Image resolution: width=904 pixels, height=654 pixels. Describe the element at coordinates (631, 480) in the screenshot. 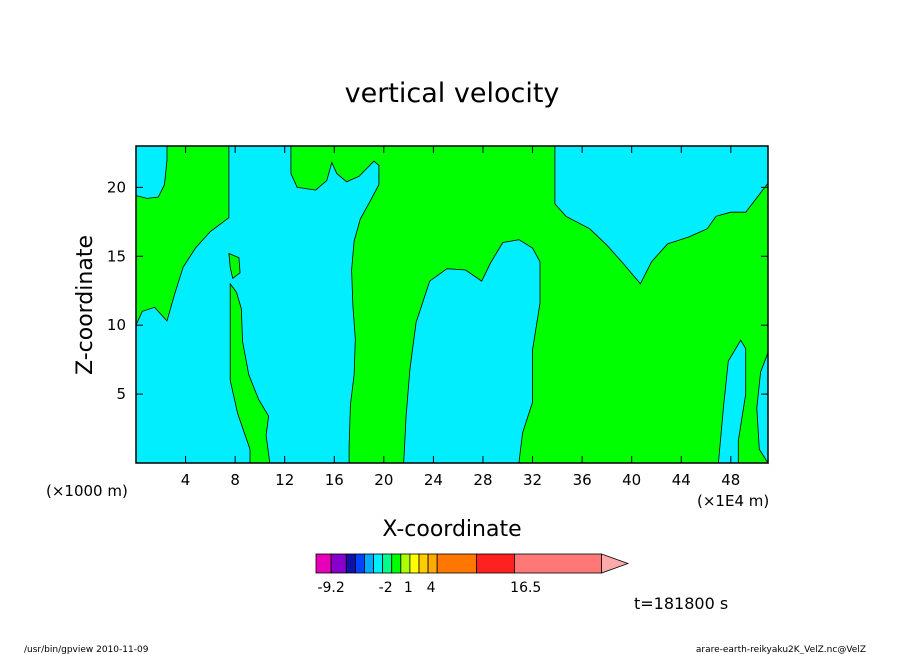

I see `x-tick-label: 40` at that location.